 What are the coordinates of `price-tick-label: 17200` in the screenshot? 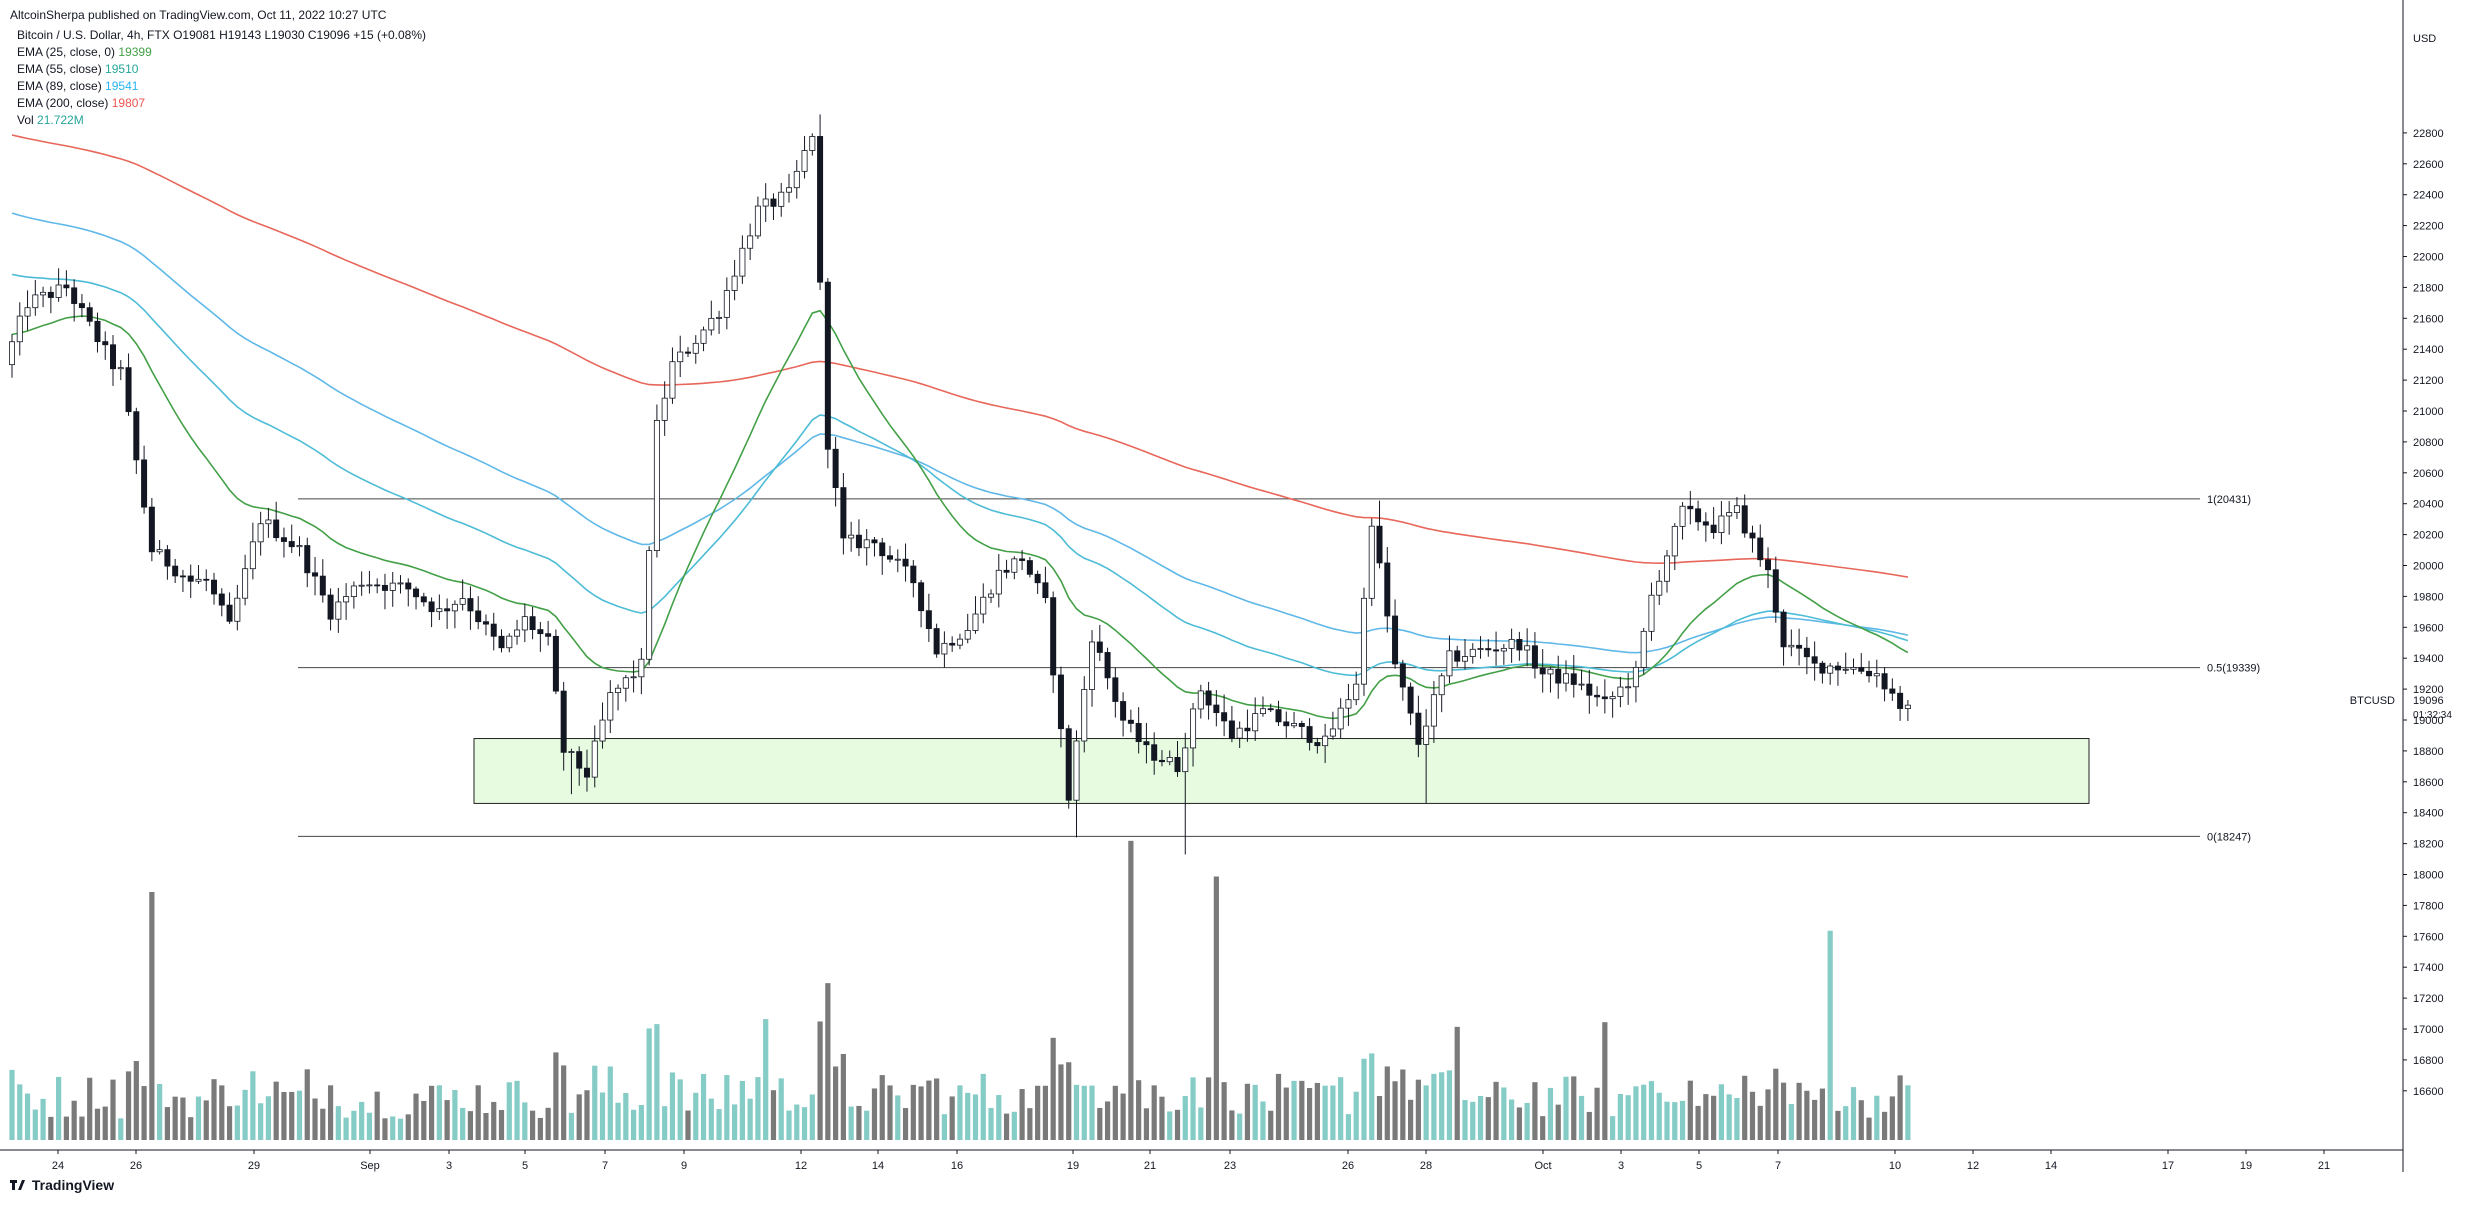 It's located at (2428, 999).